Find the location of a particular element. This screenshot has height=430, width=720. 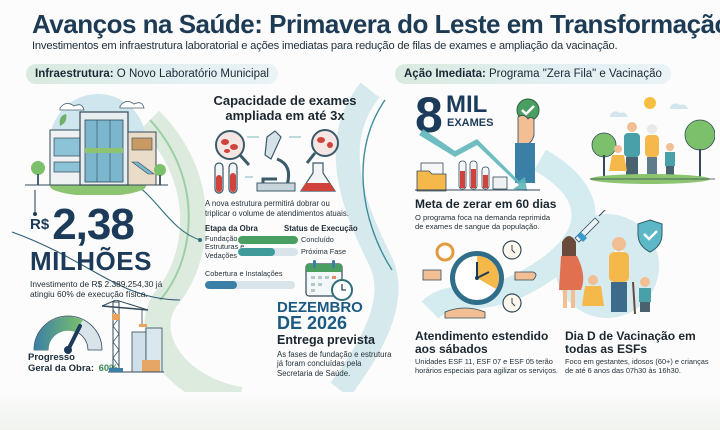

exams-unit: MIL is located at coordinates (467, 104).